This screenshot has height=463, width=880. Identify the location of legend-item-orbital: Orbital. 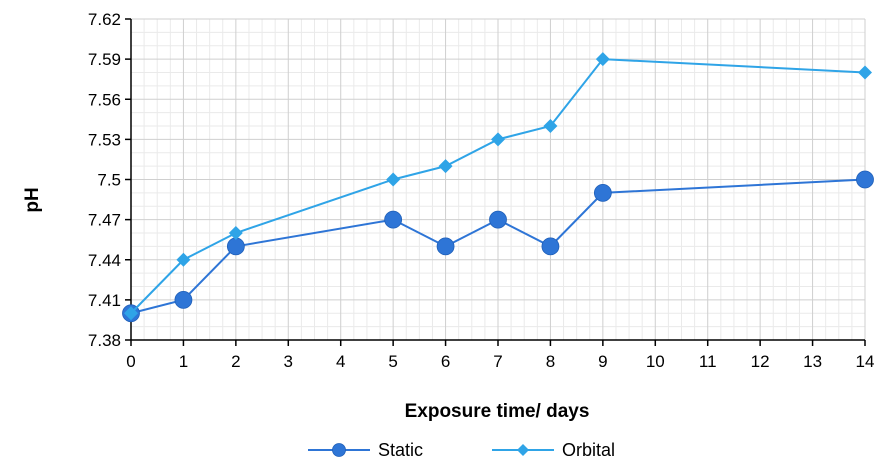
(553, 450).